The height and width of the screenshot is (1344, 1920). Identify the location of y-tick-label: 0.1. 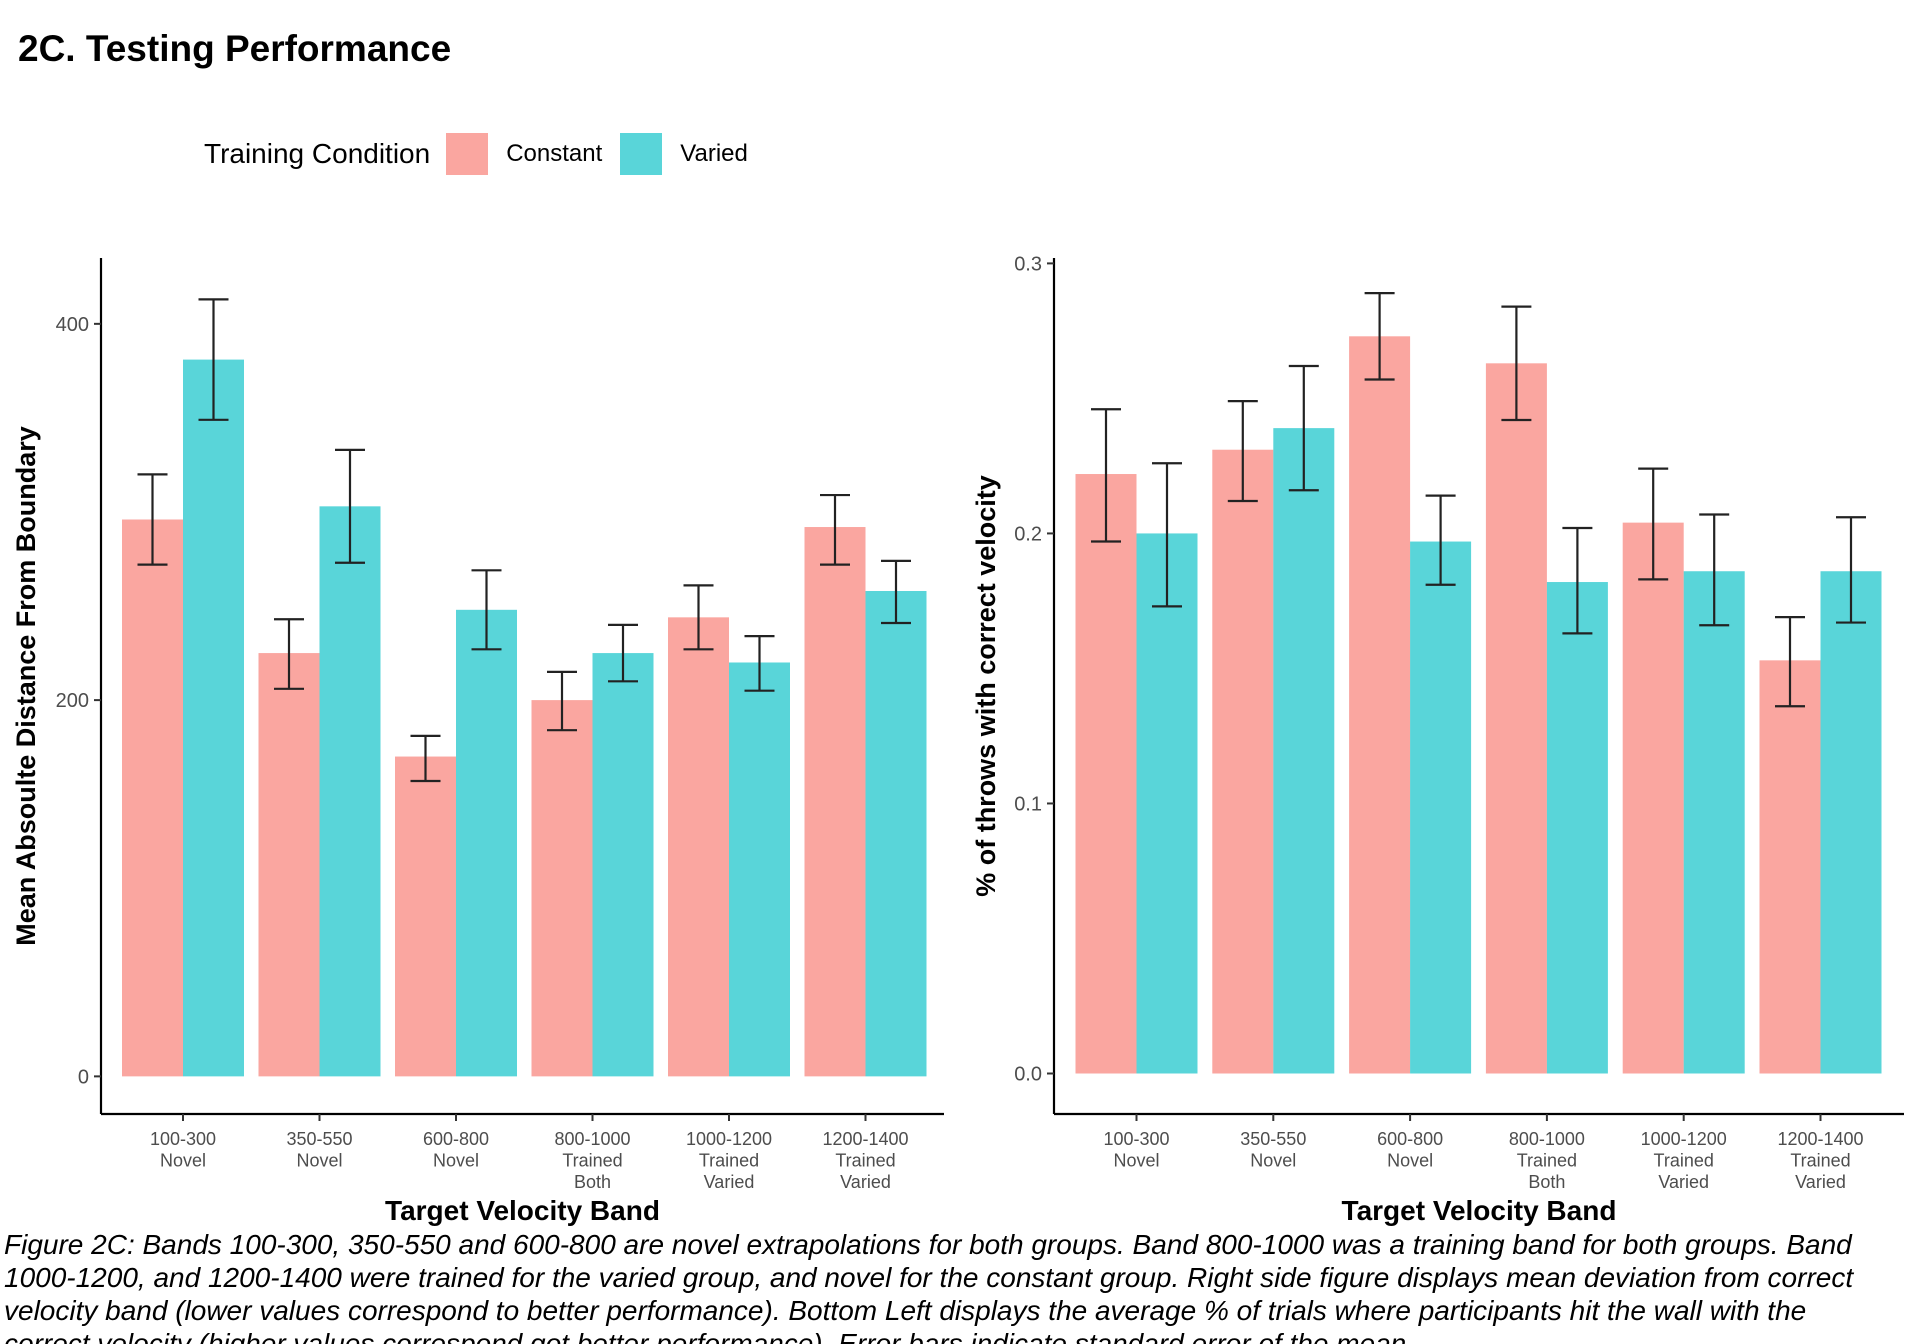
(1028, 804).